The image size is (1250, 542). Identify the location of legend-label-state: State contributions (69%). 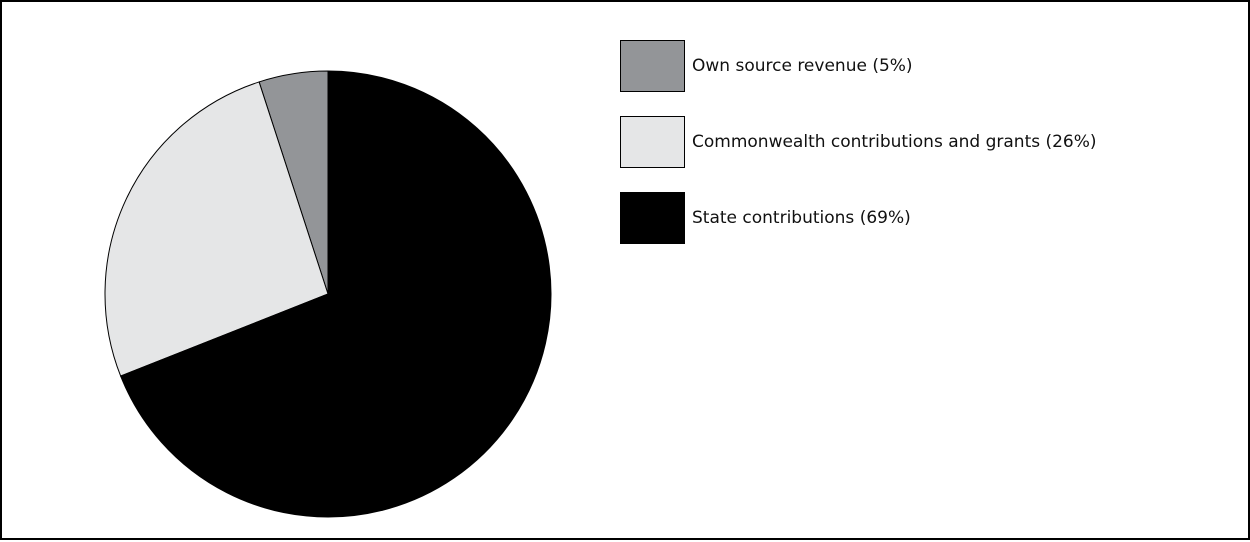
(801, 218).